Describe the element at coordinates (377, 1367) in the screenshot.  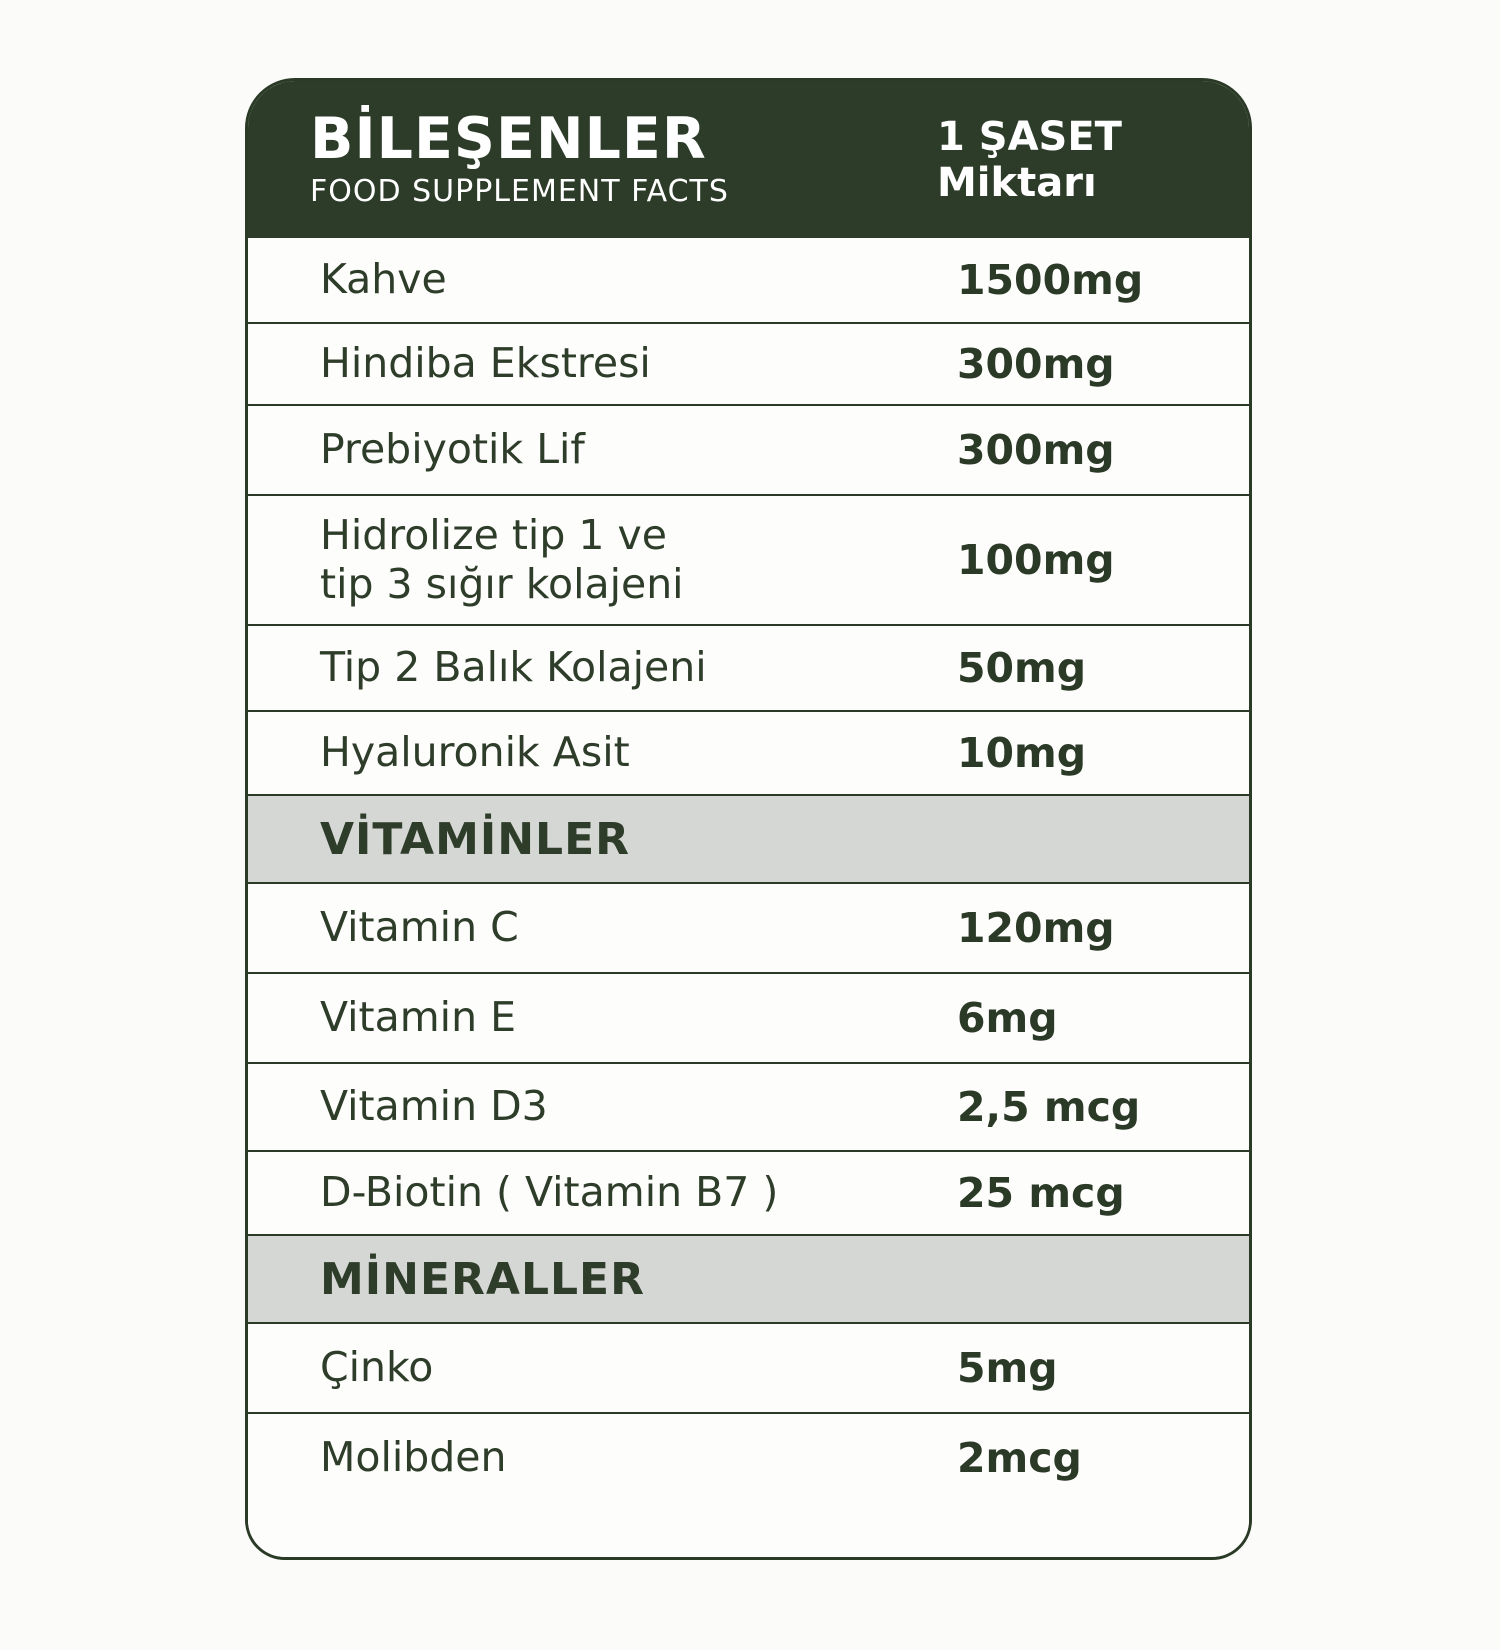
I see `ingredient-label: Çinko` at that location.